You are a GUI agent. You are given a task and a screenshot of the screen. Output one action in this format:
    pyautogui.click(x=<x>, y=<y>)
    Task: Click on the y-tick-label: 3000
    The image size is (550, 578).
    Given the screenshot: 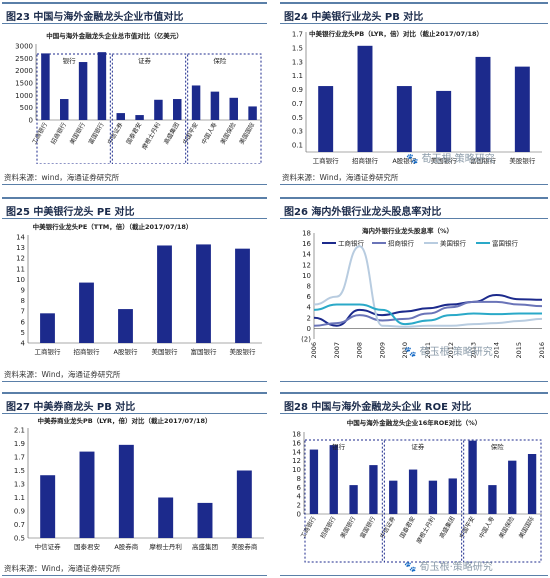 What is the action you would take?
    pyautogui.click(x=24, y=47)
    